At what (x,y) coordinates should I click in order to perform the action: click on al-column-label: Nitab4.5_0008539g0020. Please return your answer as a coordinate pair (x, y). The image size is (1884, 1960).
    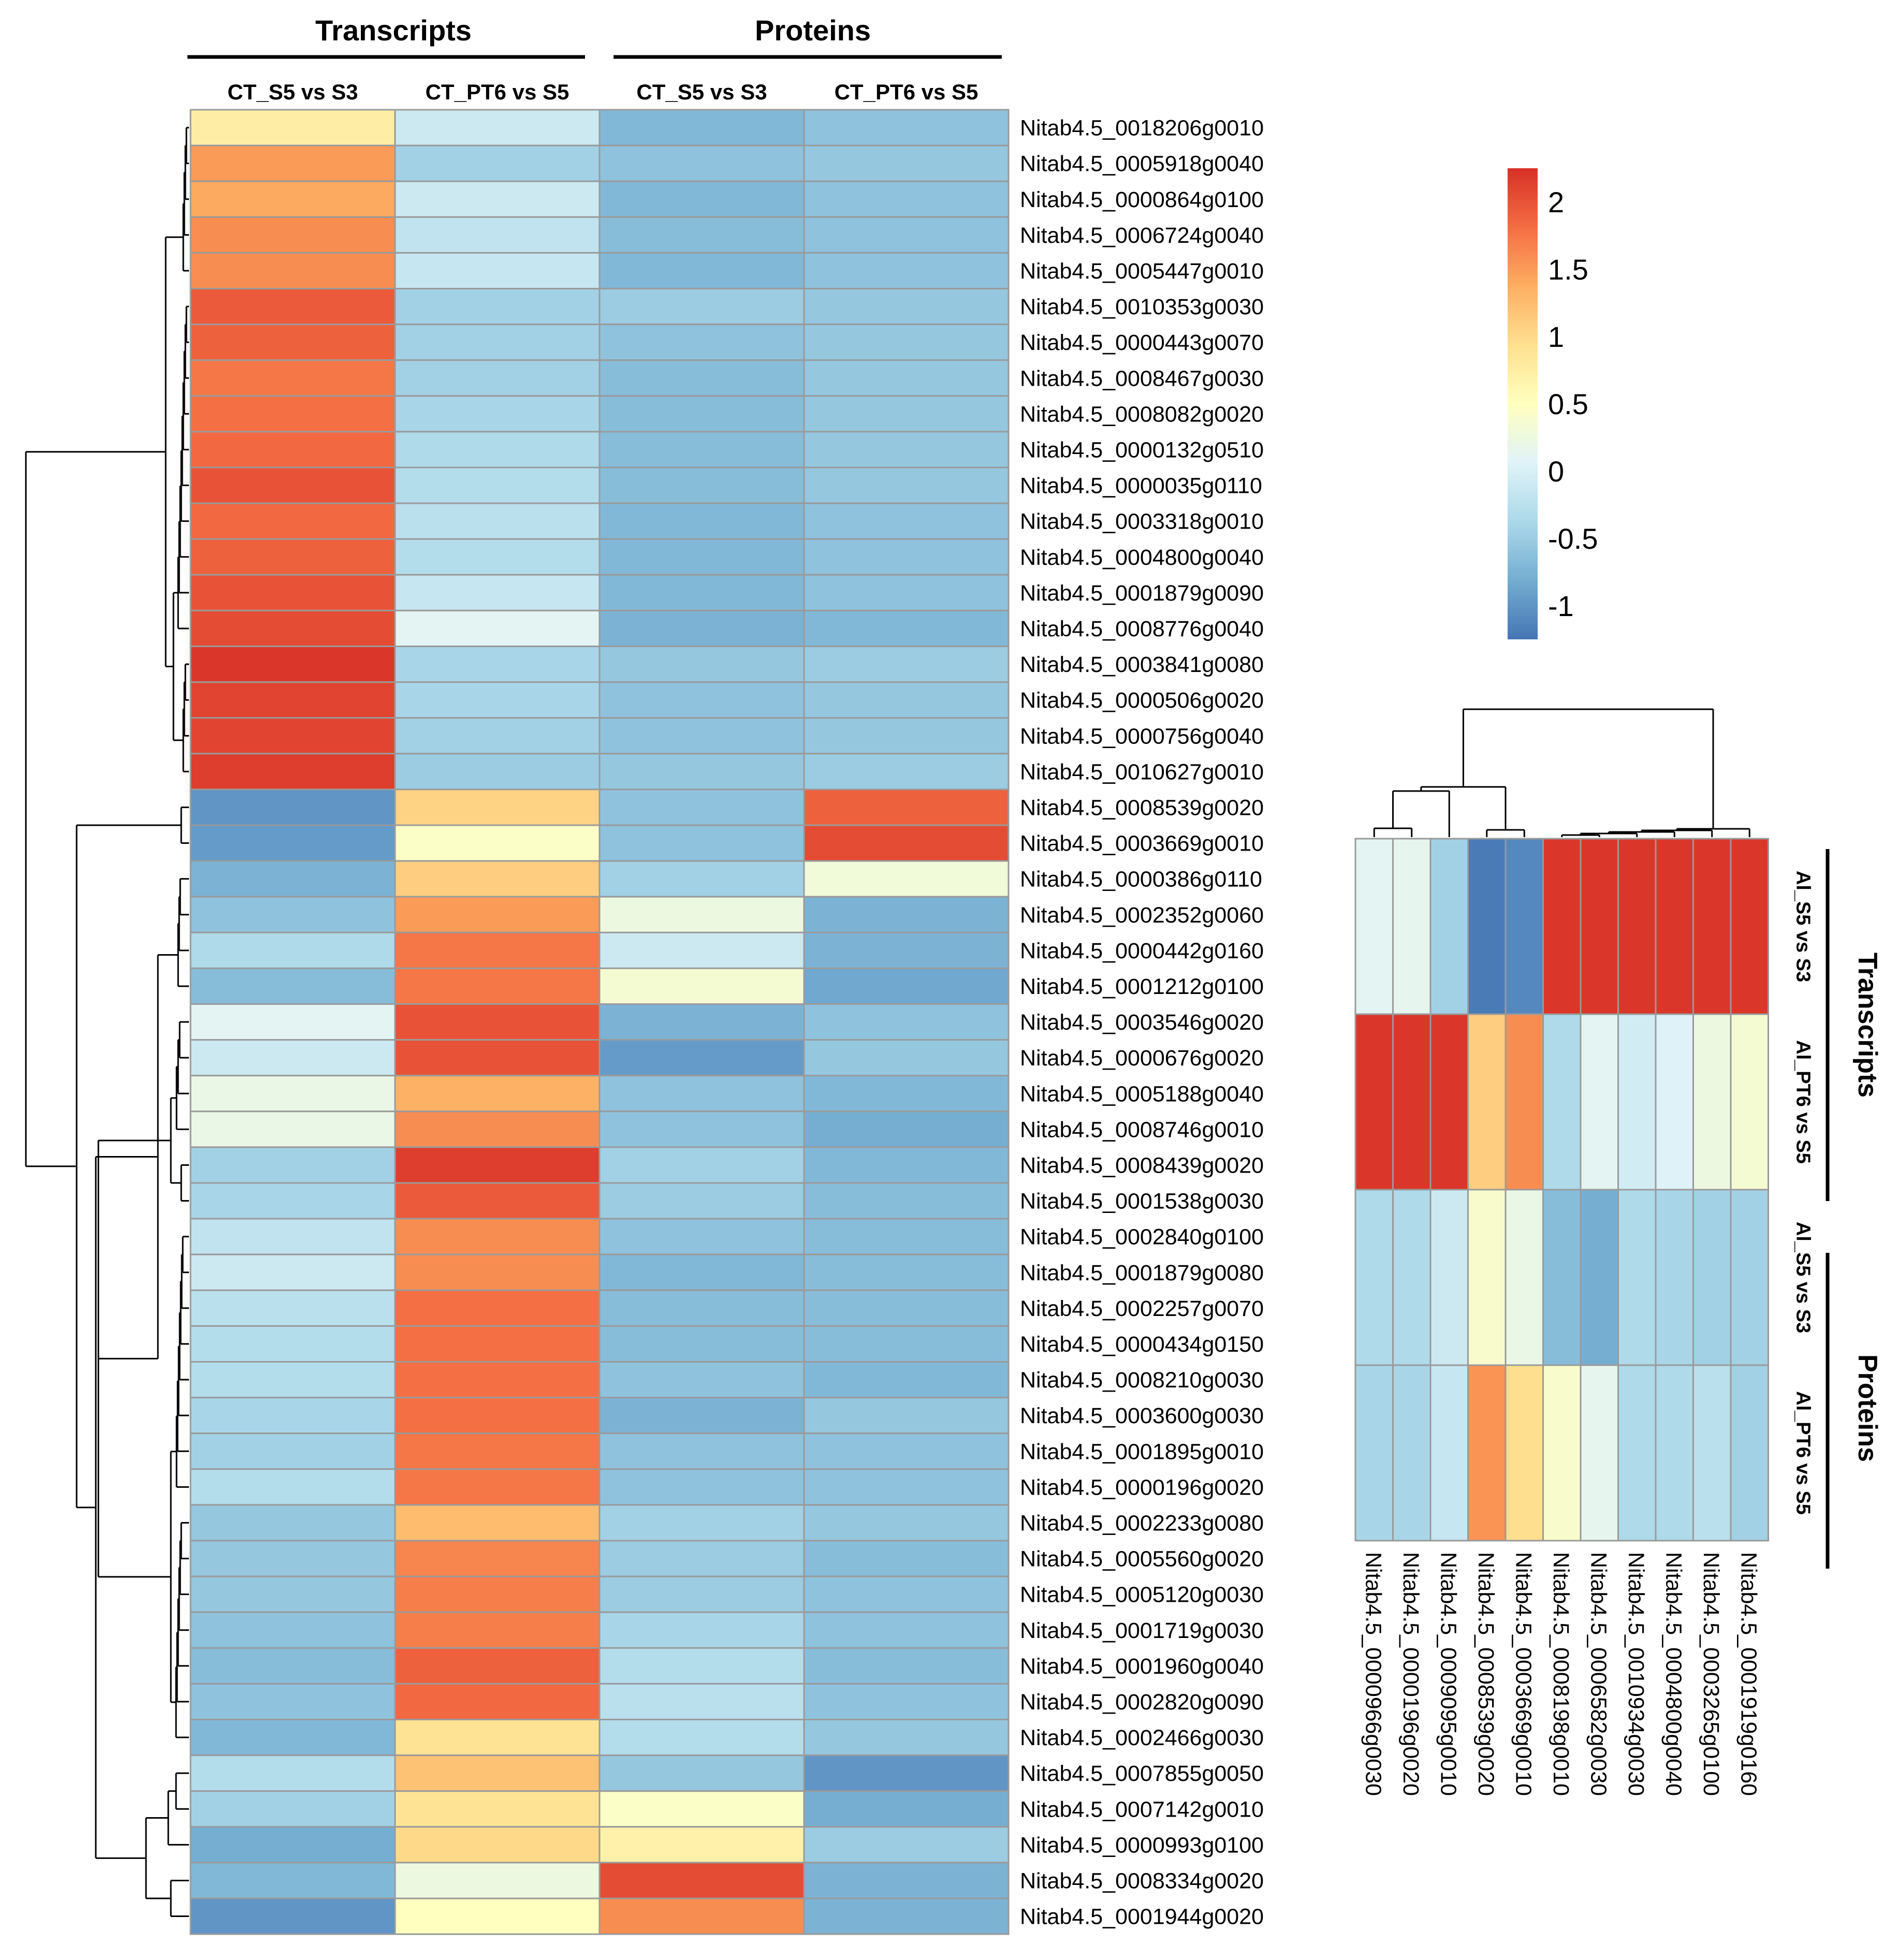
    Looking at the image, I should click on (1485, 1674).